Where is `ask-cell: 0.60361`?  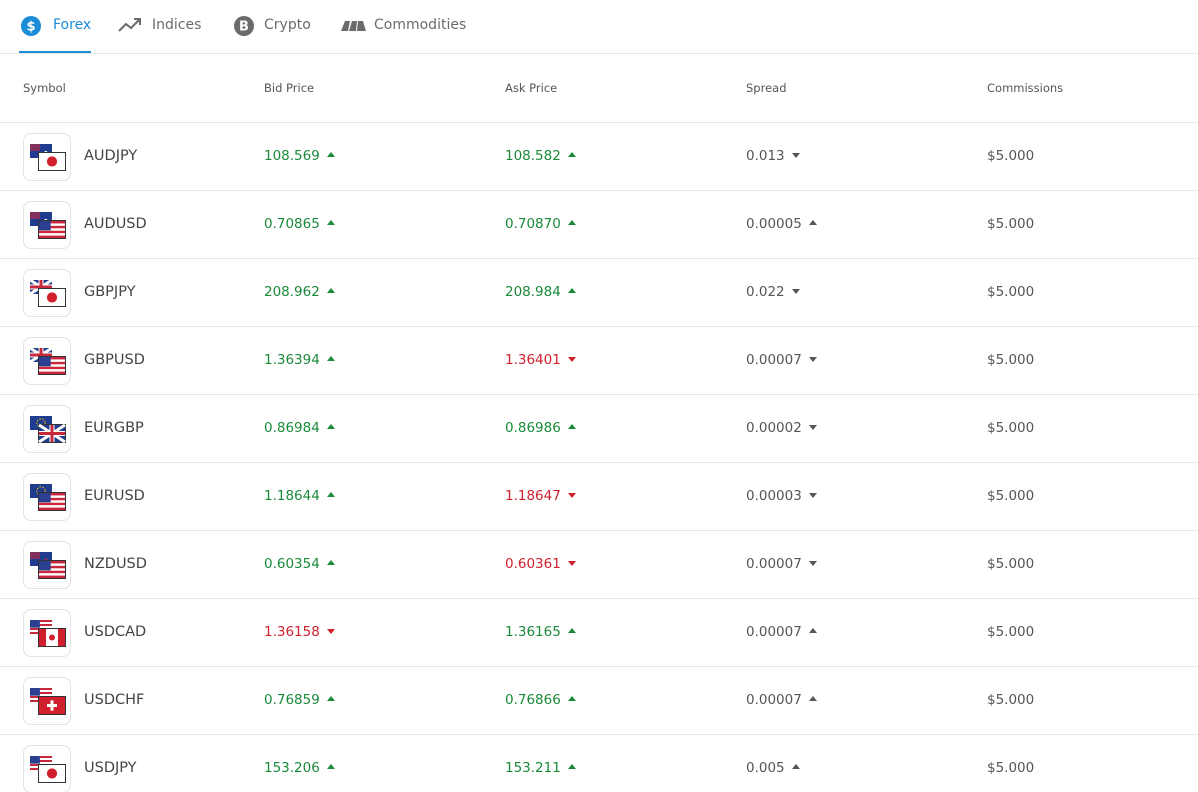
ask-cell: 0.60361 is located at coordinates (540, 564).